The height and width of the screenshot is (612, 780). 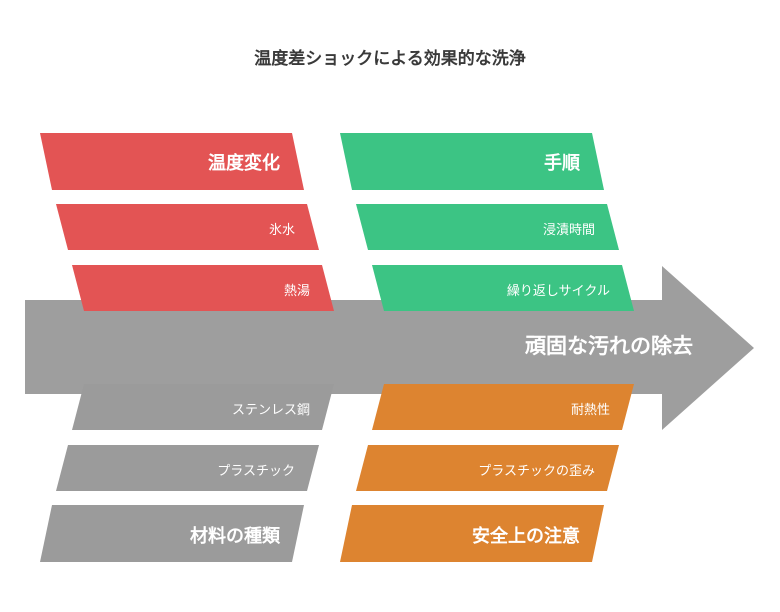 What do you see at coordinates (296, 291) in the screenshot?
I see `item-label-hot-water: 熱湯` at bounding box center [296, 291].